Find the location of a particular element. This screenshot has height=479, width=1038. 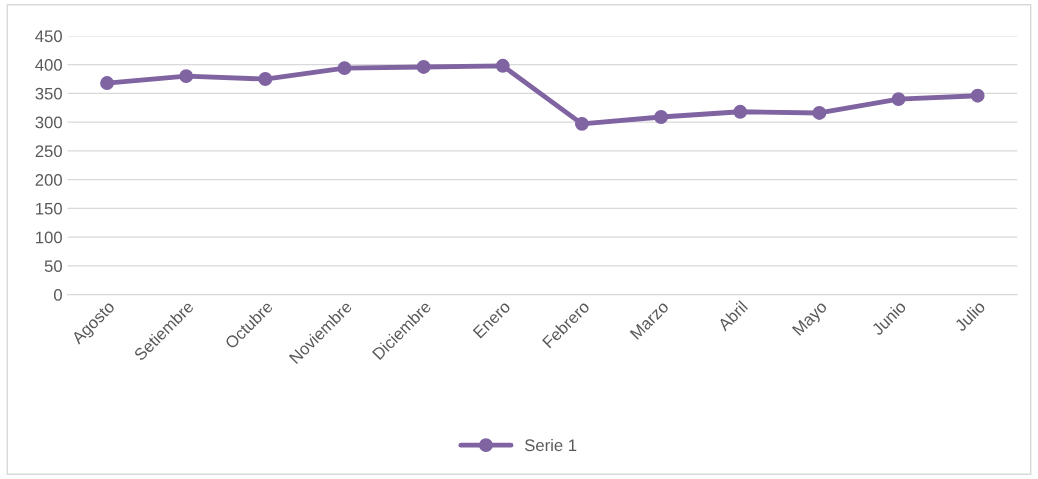

y-tick-label: 200 is located at coordinates (48, 180).